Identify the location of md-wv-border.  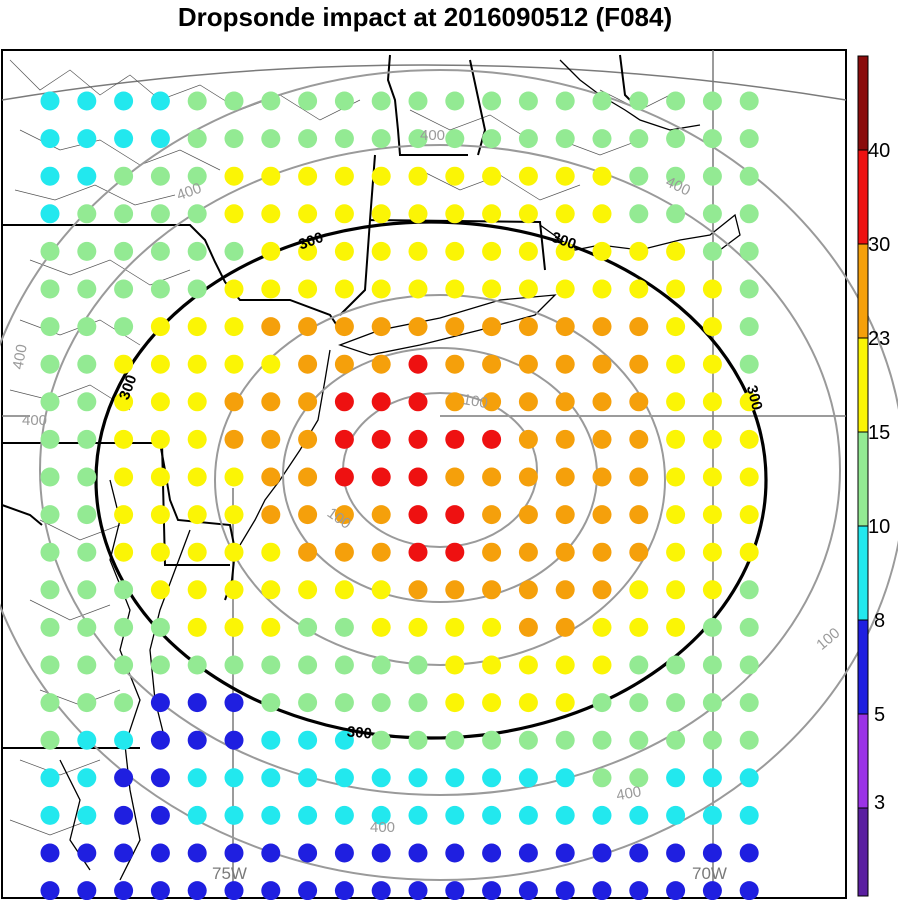
(22, 515).